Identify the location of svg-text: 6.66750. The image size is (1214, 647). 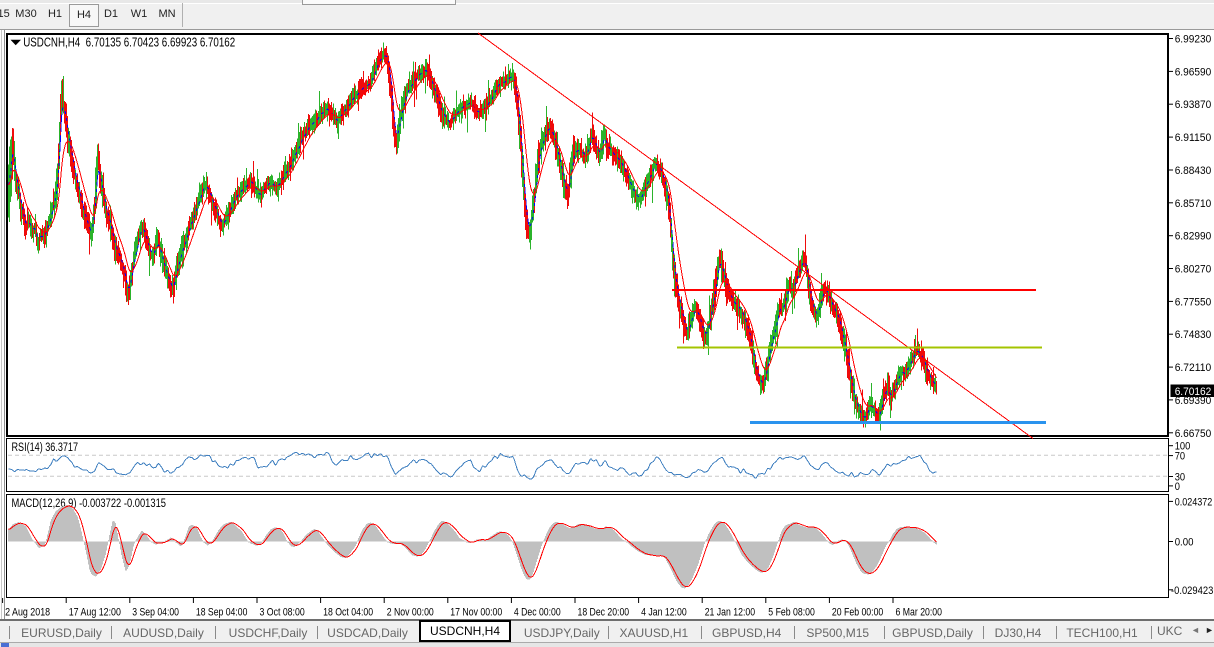
(1193, 434).